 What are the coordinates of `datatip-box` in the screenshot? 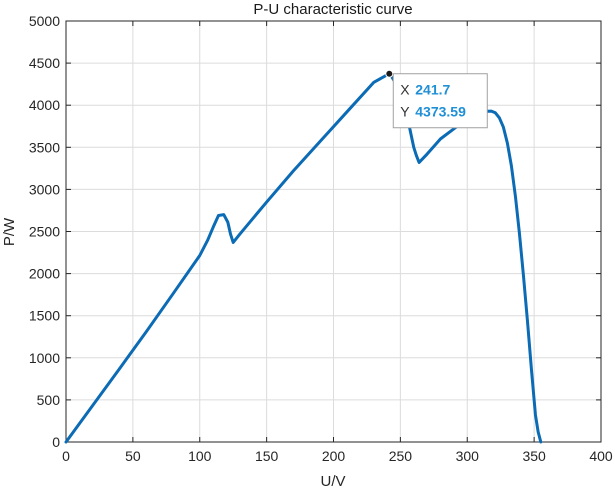 It's located at (440, 101).